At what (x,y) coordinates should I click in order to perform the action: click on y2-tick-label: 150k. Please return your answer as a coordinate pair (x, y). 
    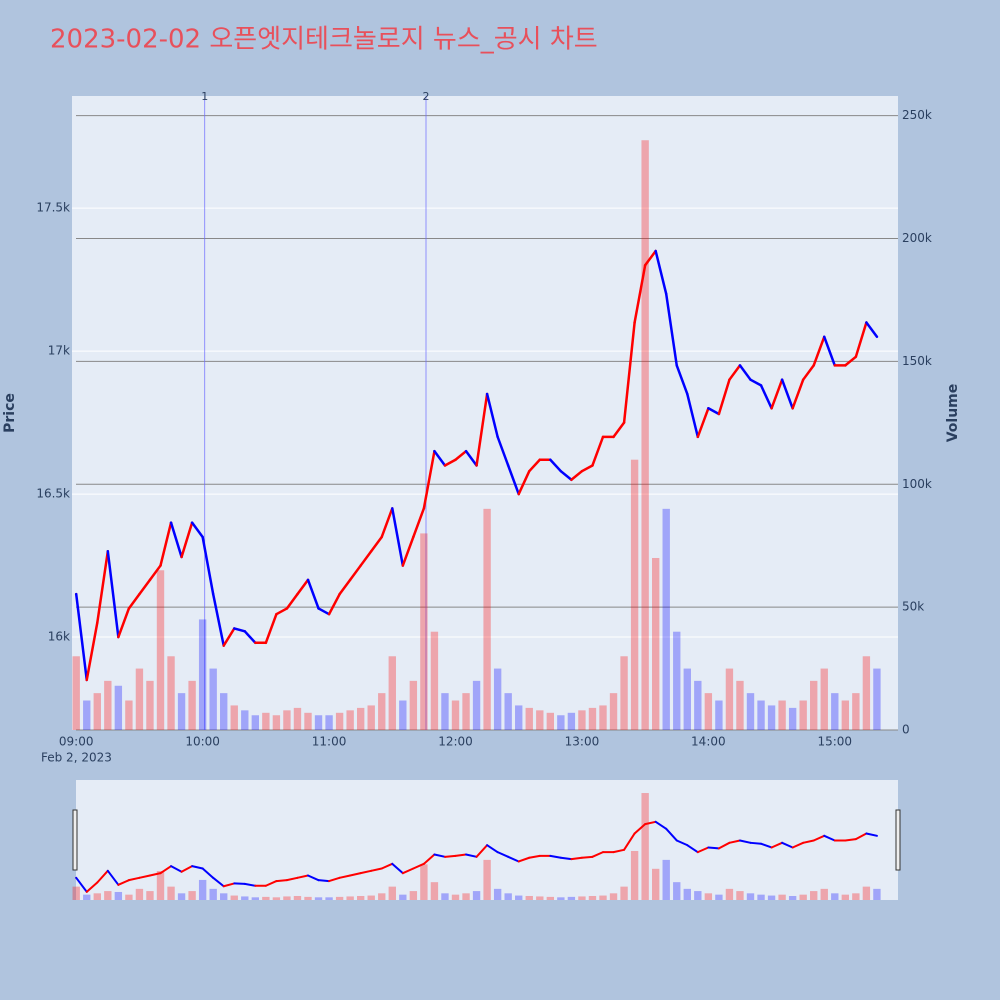
    Looking at the image, I should click on (917, 361).